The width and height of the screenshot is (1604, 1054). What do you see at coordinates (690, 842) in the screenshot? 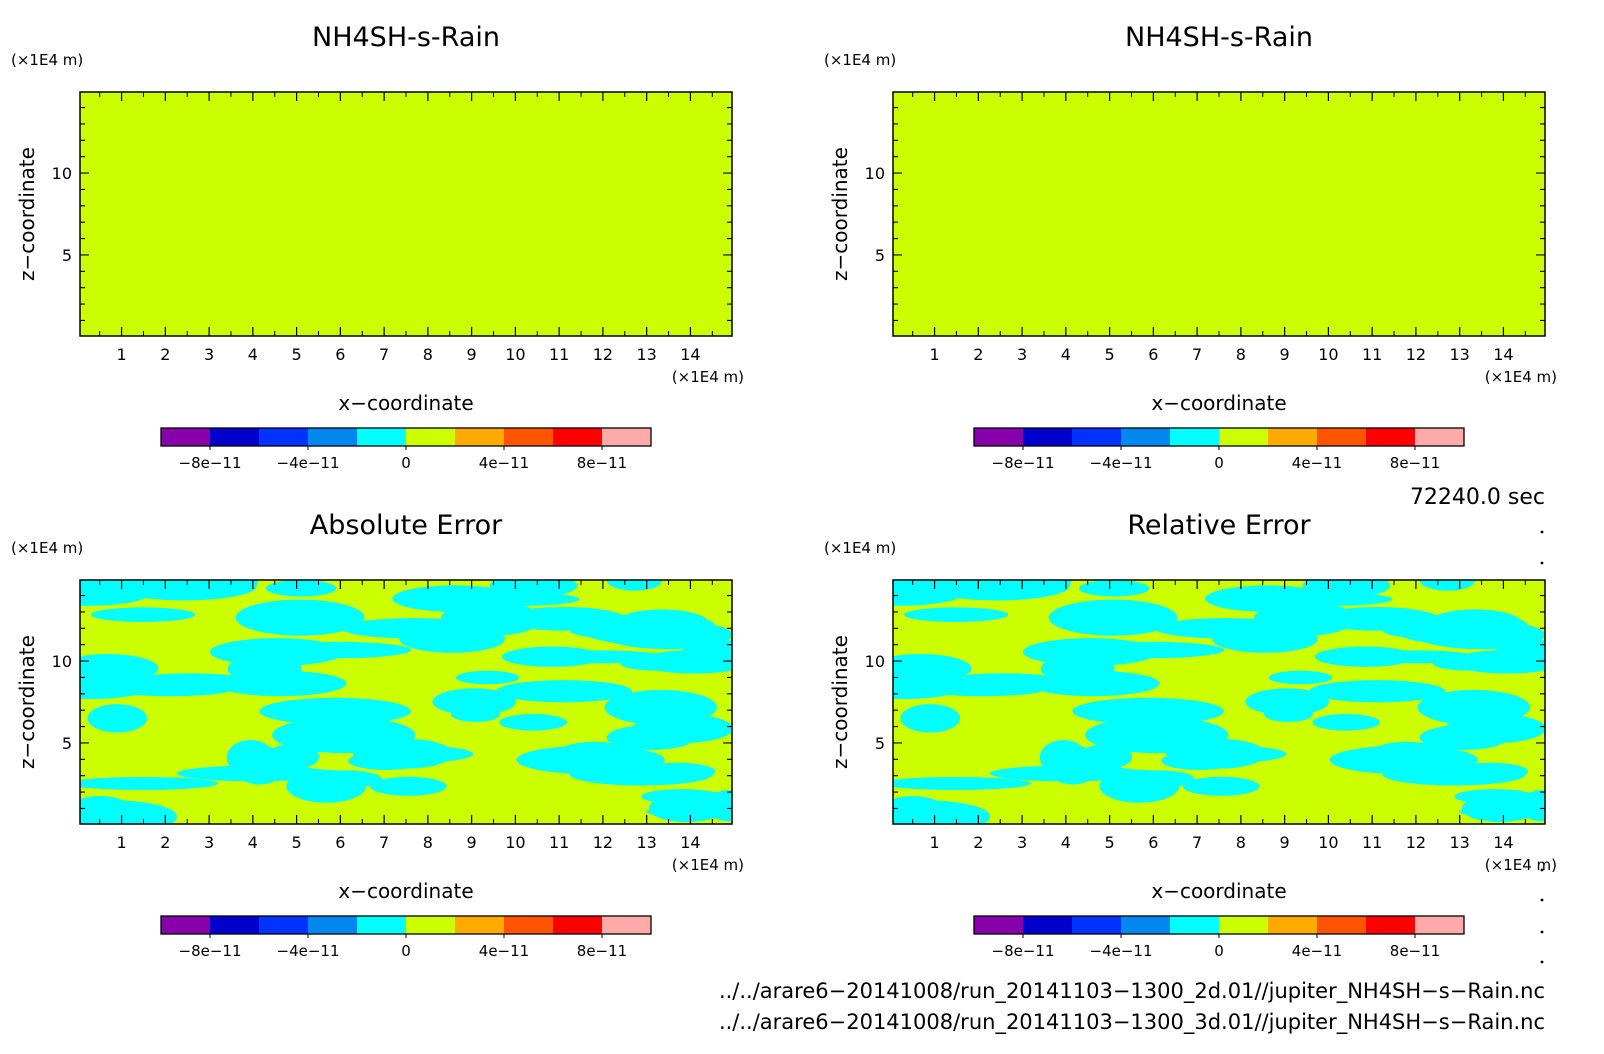
I see `x-tick-label: 14` at bounding box center [690, 842].